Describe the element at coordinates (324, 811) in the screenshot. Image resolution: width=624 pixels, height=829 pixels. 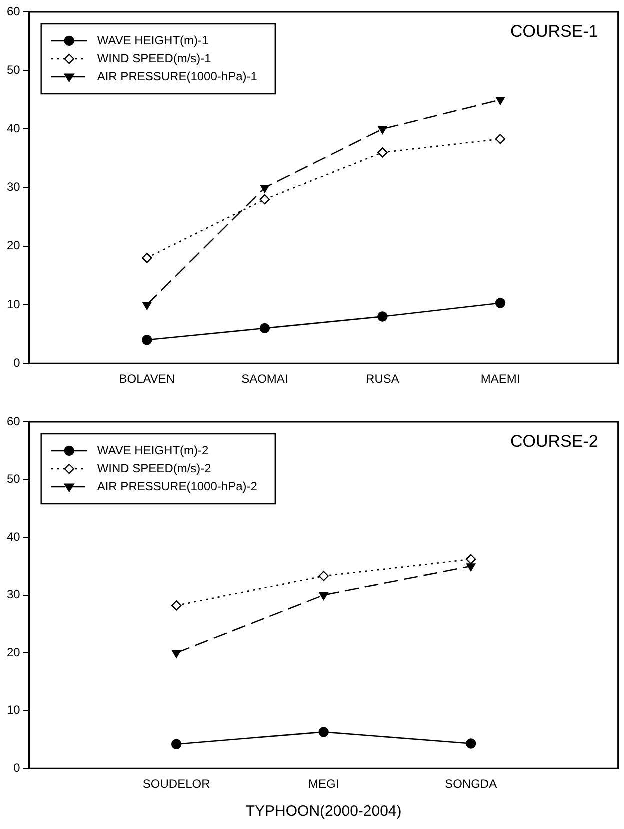
I see `x-axis-title: TYPHOON(2000-2004)` at that location.